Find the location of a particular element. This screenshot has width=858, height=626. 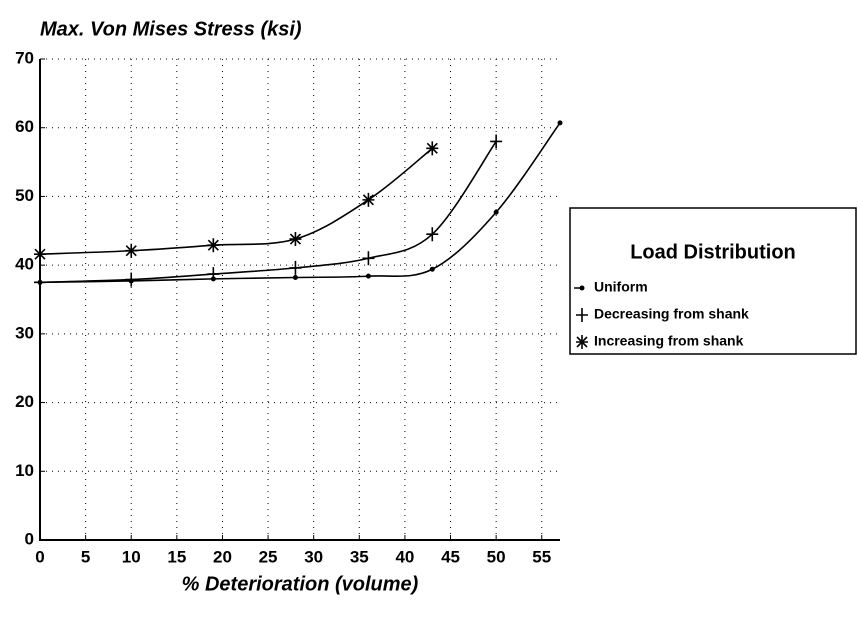

y-tick-label: 60 is located at coordinates (24, 126).